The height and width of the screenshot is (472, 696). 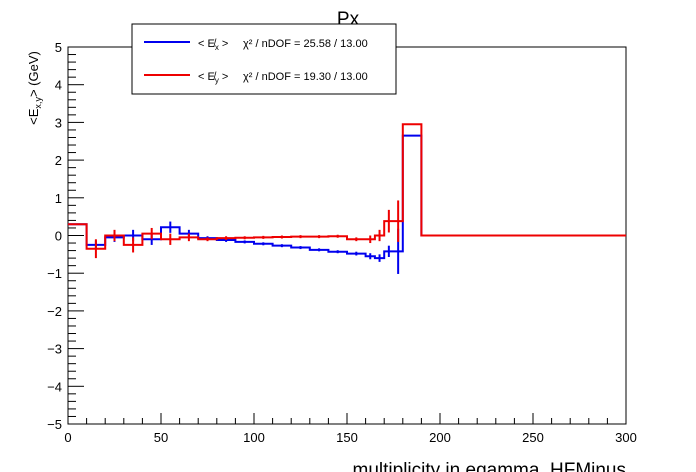 What do you see at coordinates (54, 273) in the screenshot?
I see `y-tick-label: −1` at bounding box center [54, 273].